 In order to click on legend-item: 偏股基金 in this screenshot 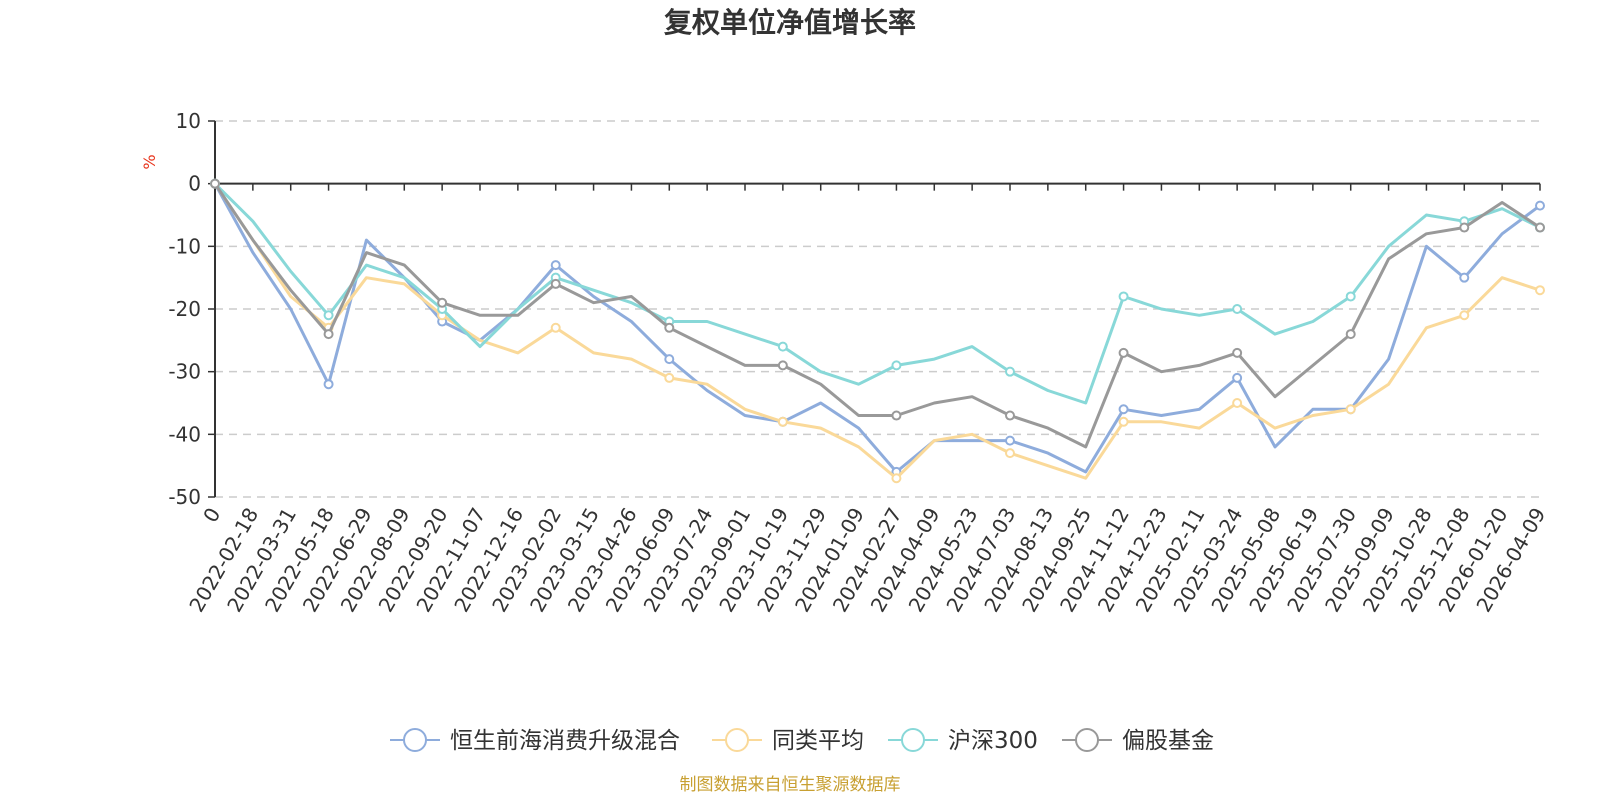, I will do `click(1138, 741)`.